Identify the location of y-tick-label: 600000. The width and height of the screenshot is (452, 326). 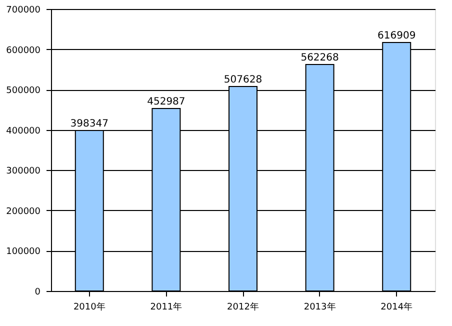
(23, 51).